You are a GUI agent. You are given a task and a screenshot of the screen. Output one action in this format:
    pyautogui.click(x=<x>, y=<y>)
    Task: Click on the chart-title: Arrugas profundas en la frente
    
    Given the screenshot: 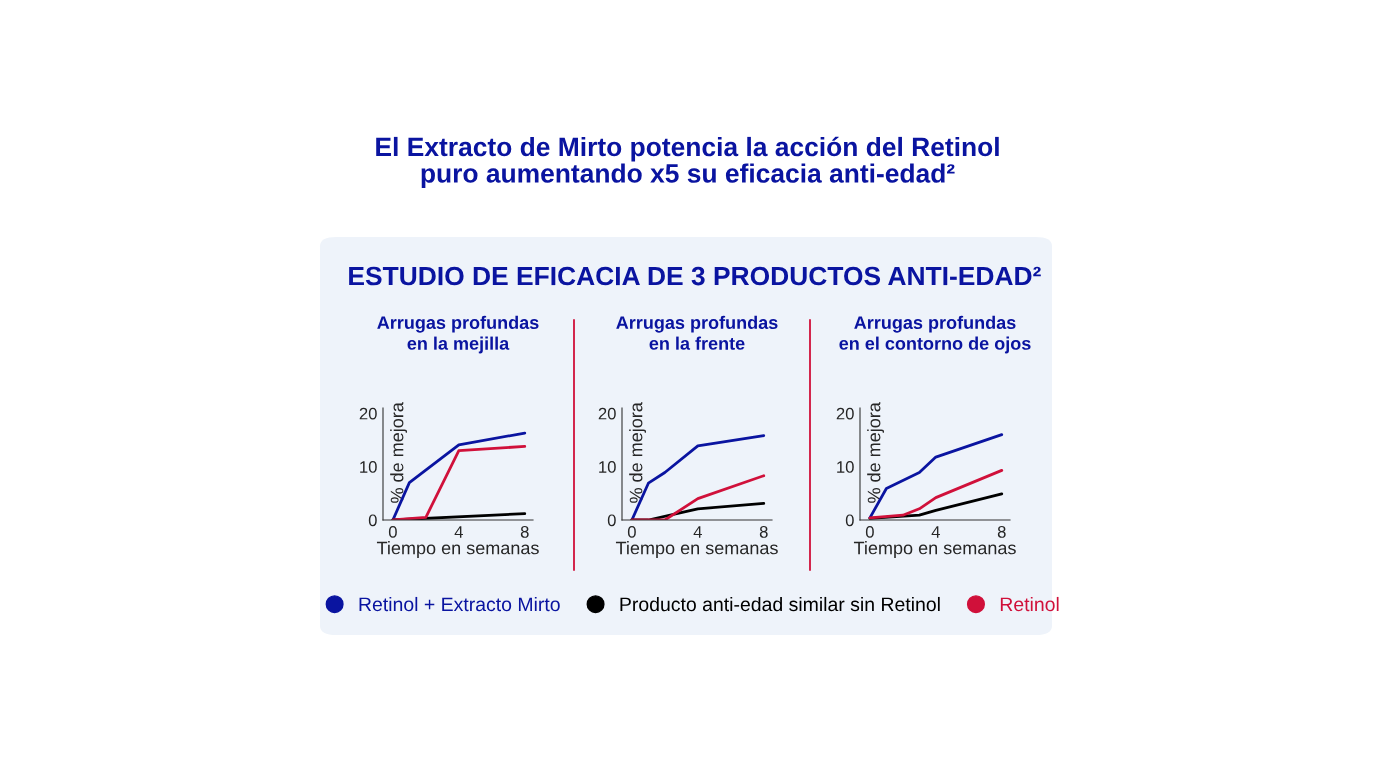 What is the action you would take?
    pyautogui.click(x=697, y=332)
    